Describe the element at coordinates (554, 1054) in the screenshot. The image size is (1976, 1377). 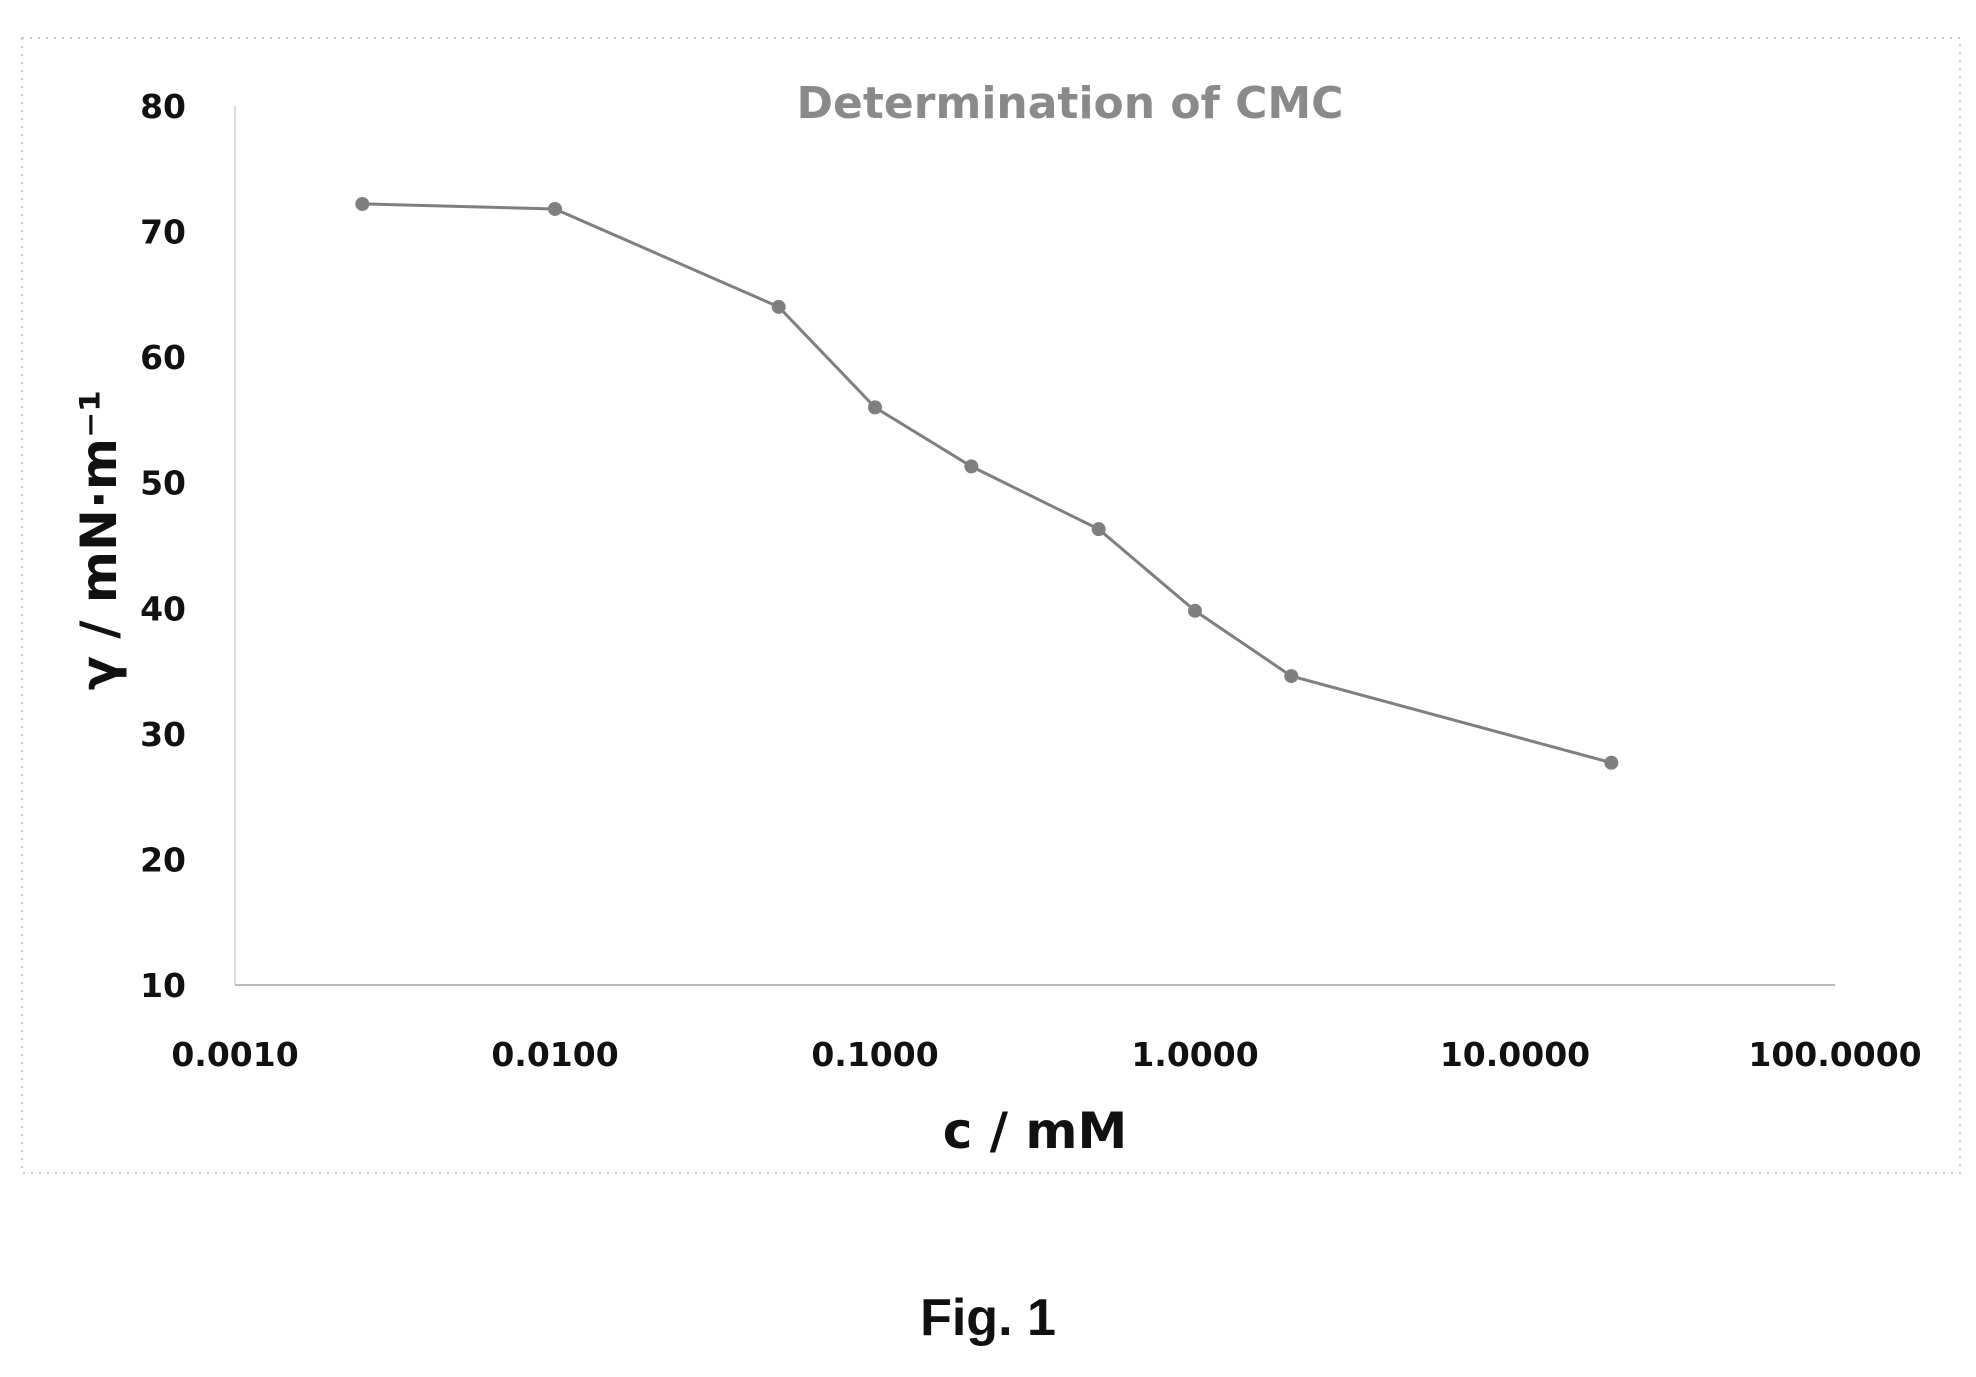
I see `x-tick-label: 0.0100` at that location.